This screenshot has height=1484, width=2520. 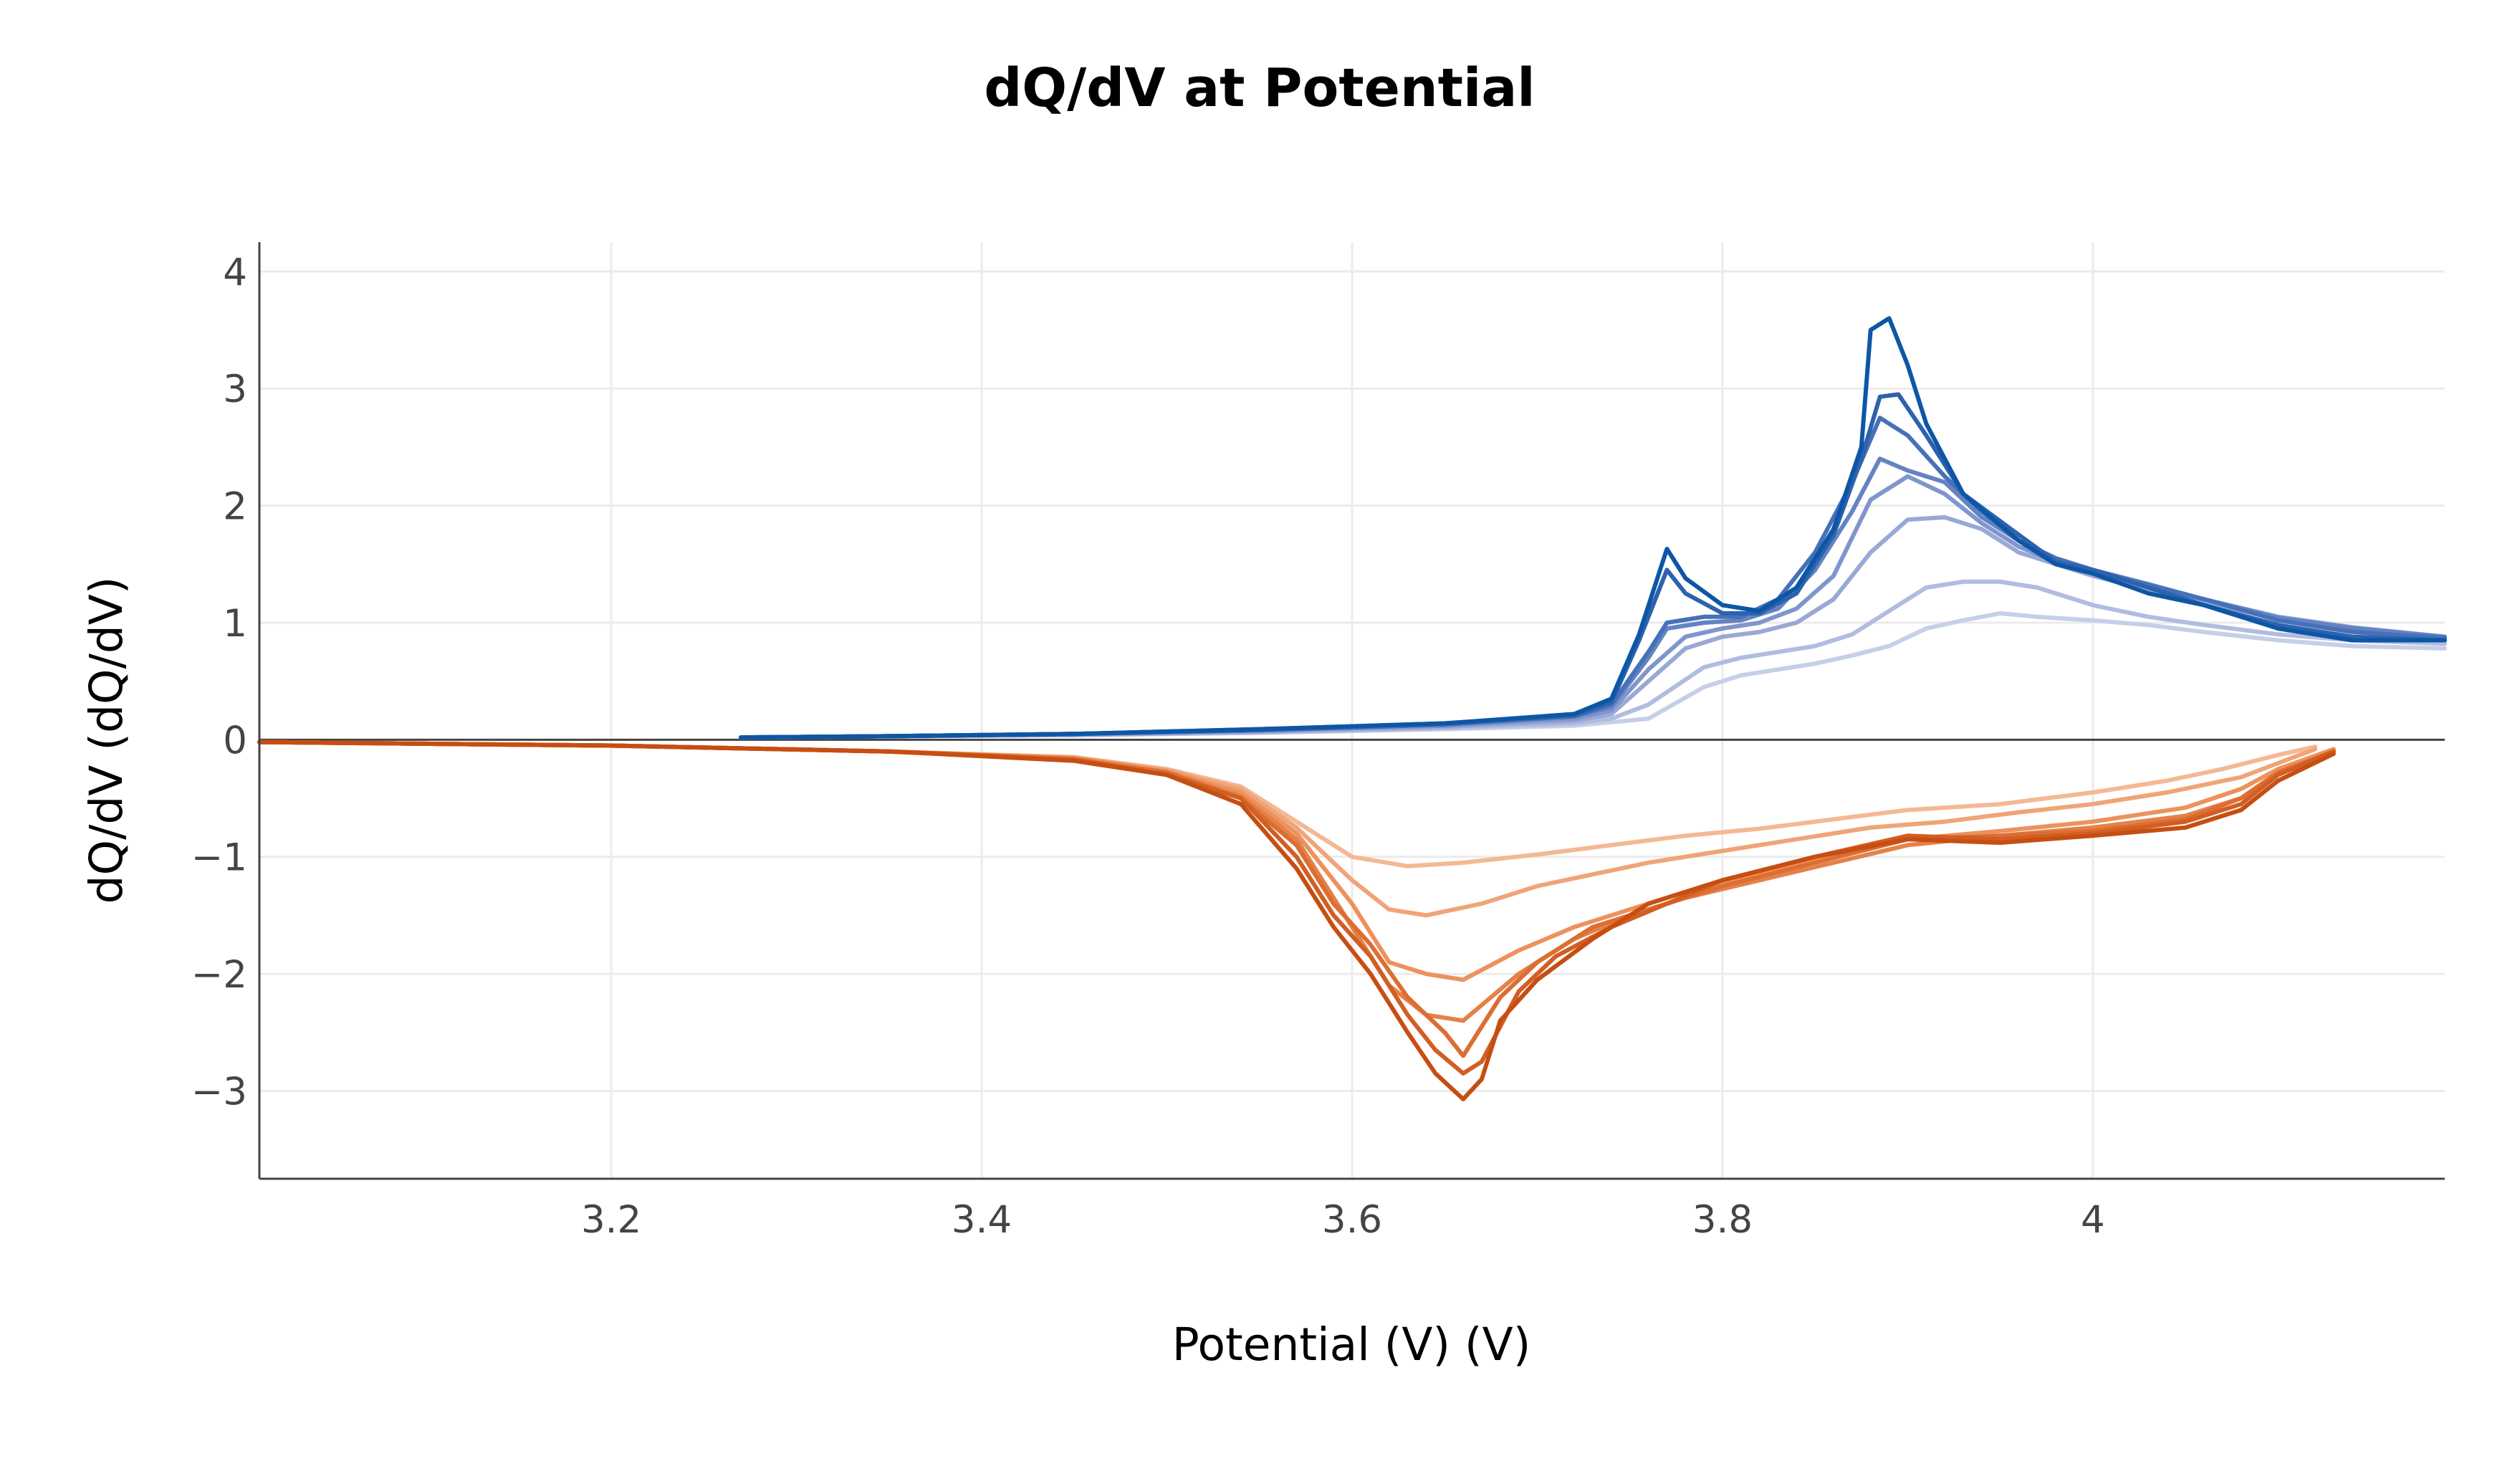 What do you see at coordinates (219, 1092) in the screenshot?
I see `y-tick-label: −3` at bounding box center [219, 1092].